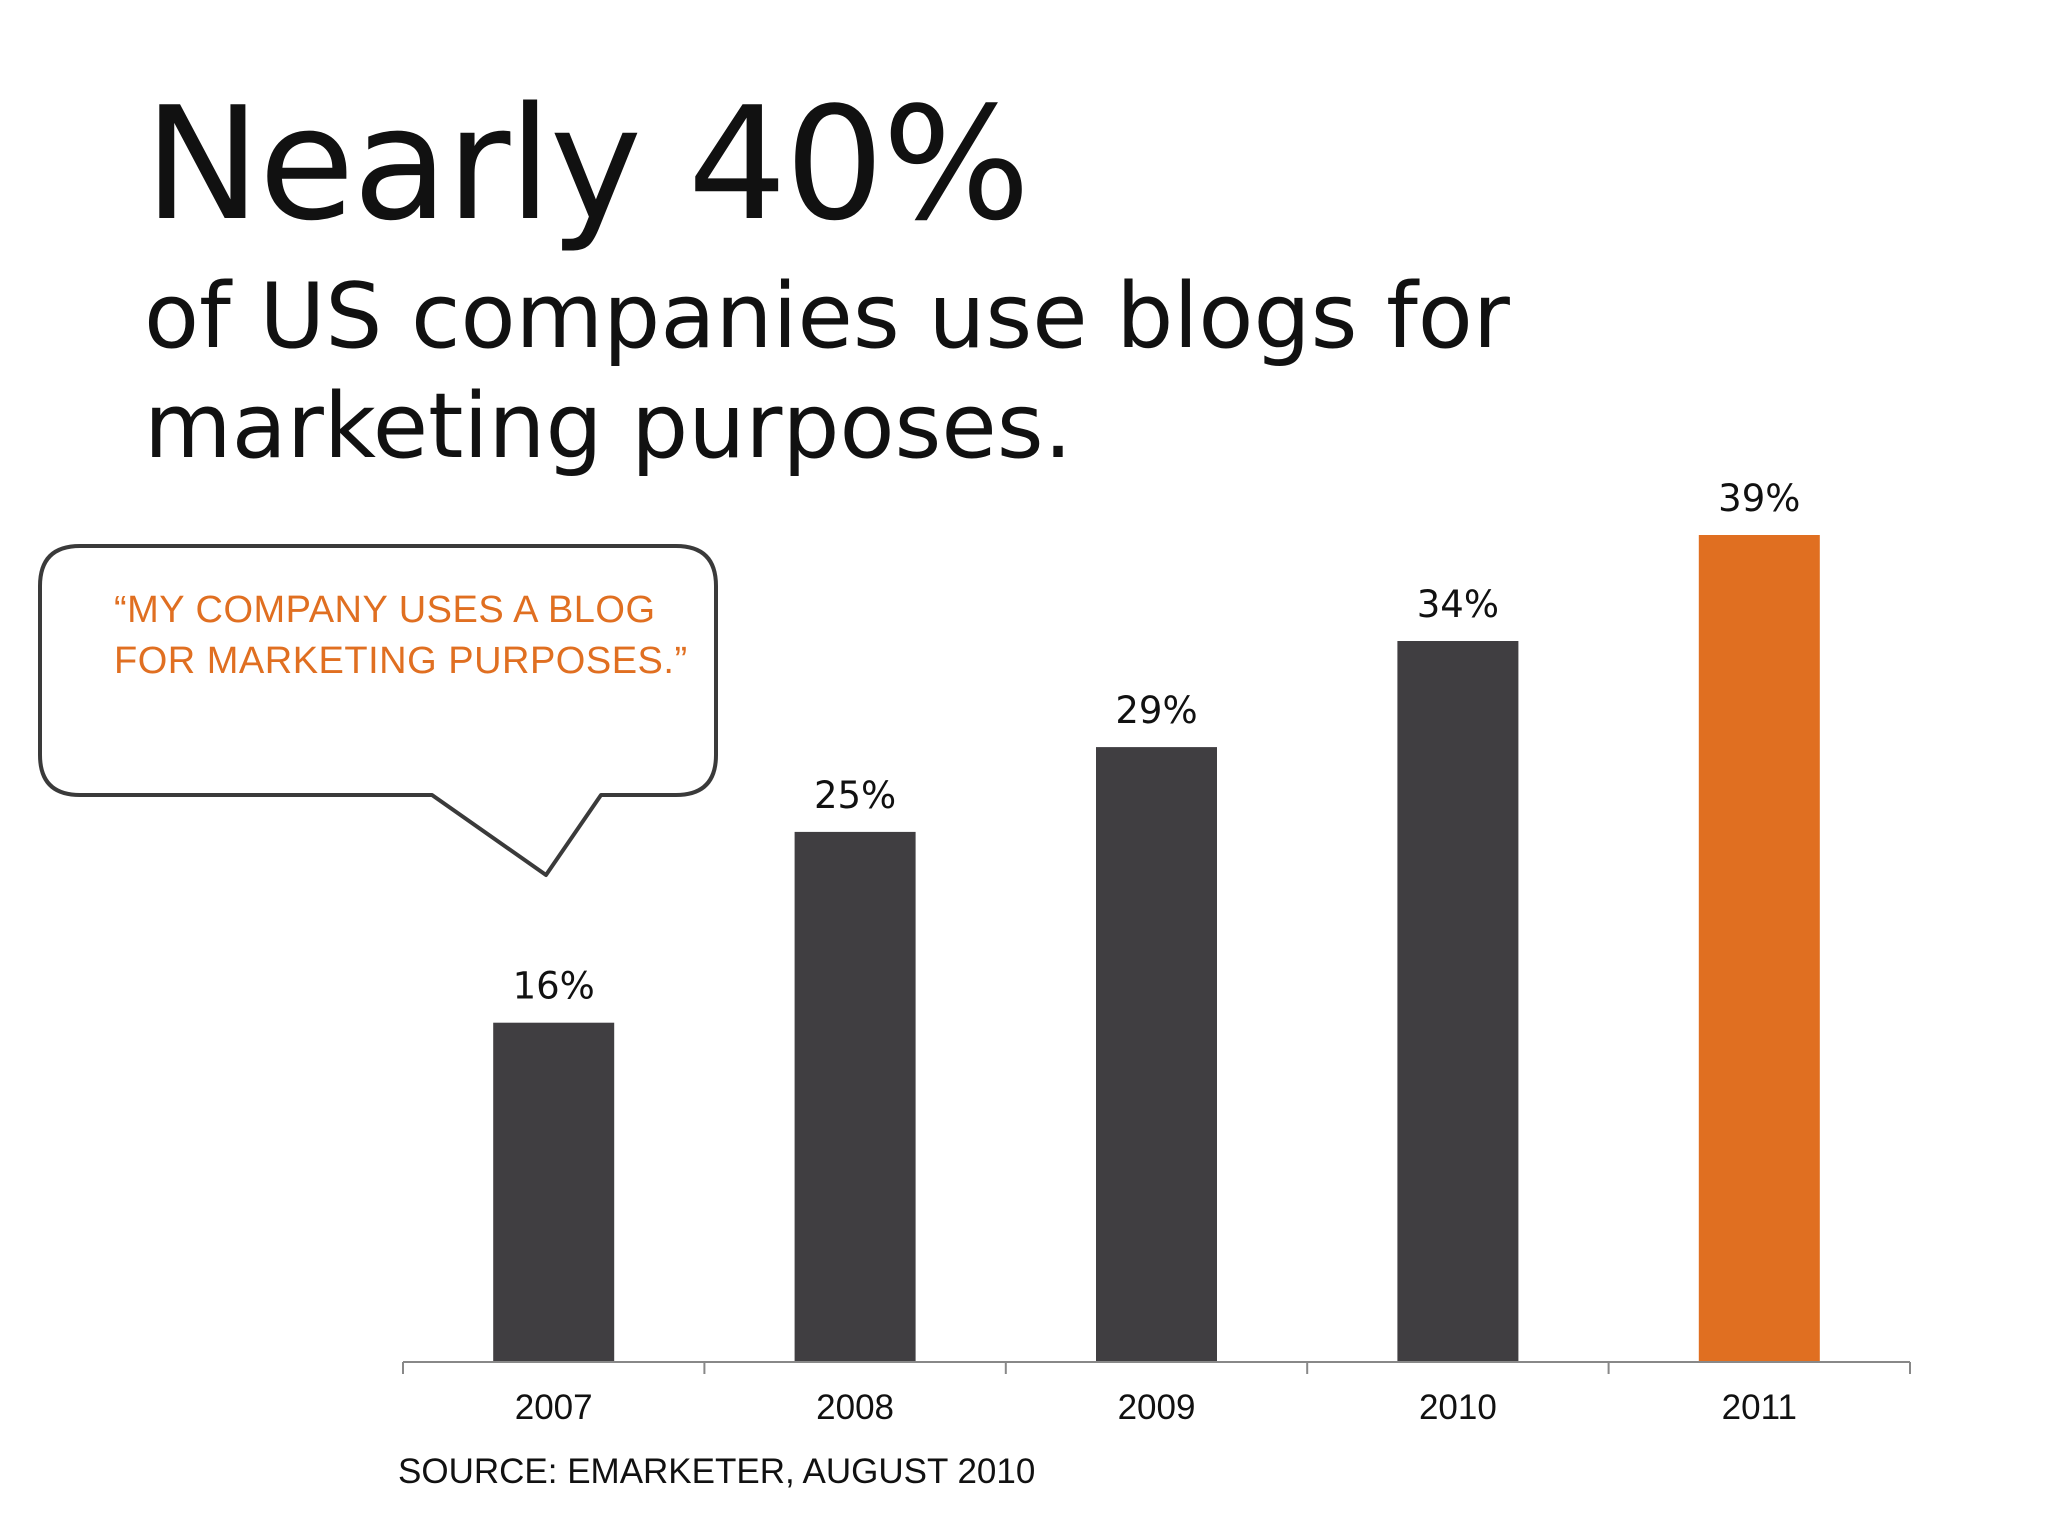 The image size is (2048, 1536). I want to click on x-tick-label-2010: 2010, so click(1458, 1407).